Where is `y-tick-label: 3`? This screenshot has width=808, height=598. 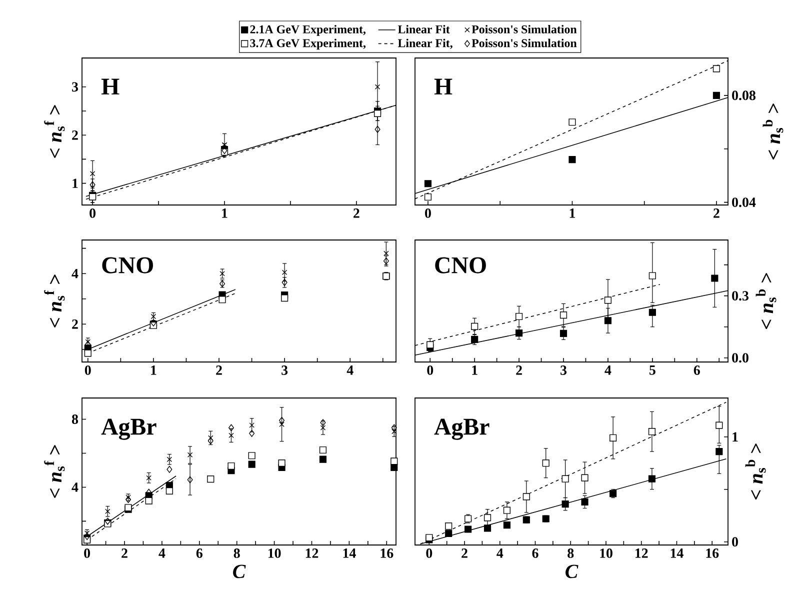
y-tick-label: 3 is located at coordinates (75, 87).